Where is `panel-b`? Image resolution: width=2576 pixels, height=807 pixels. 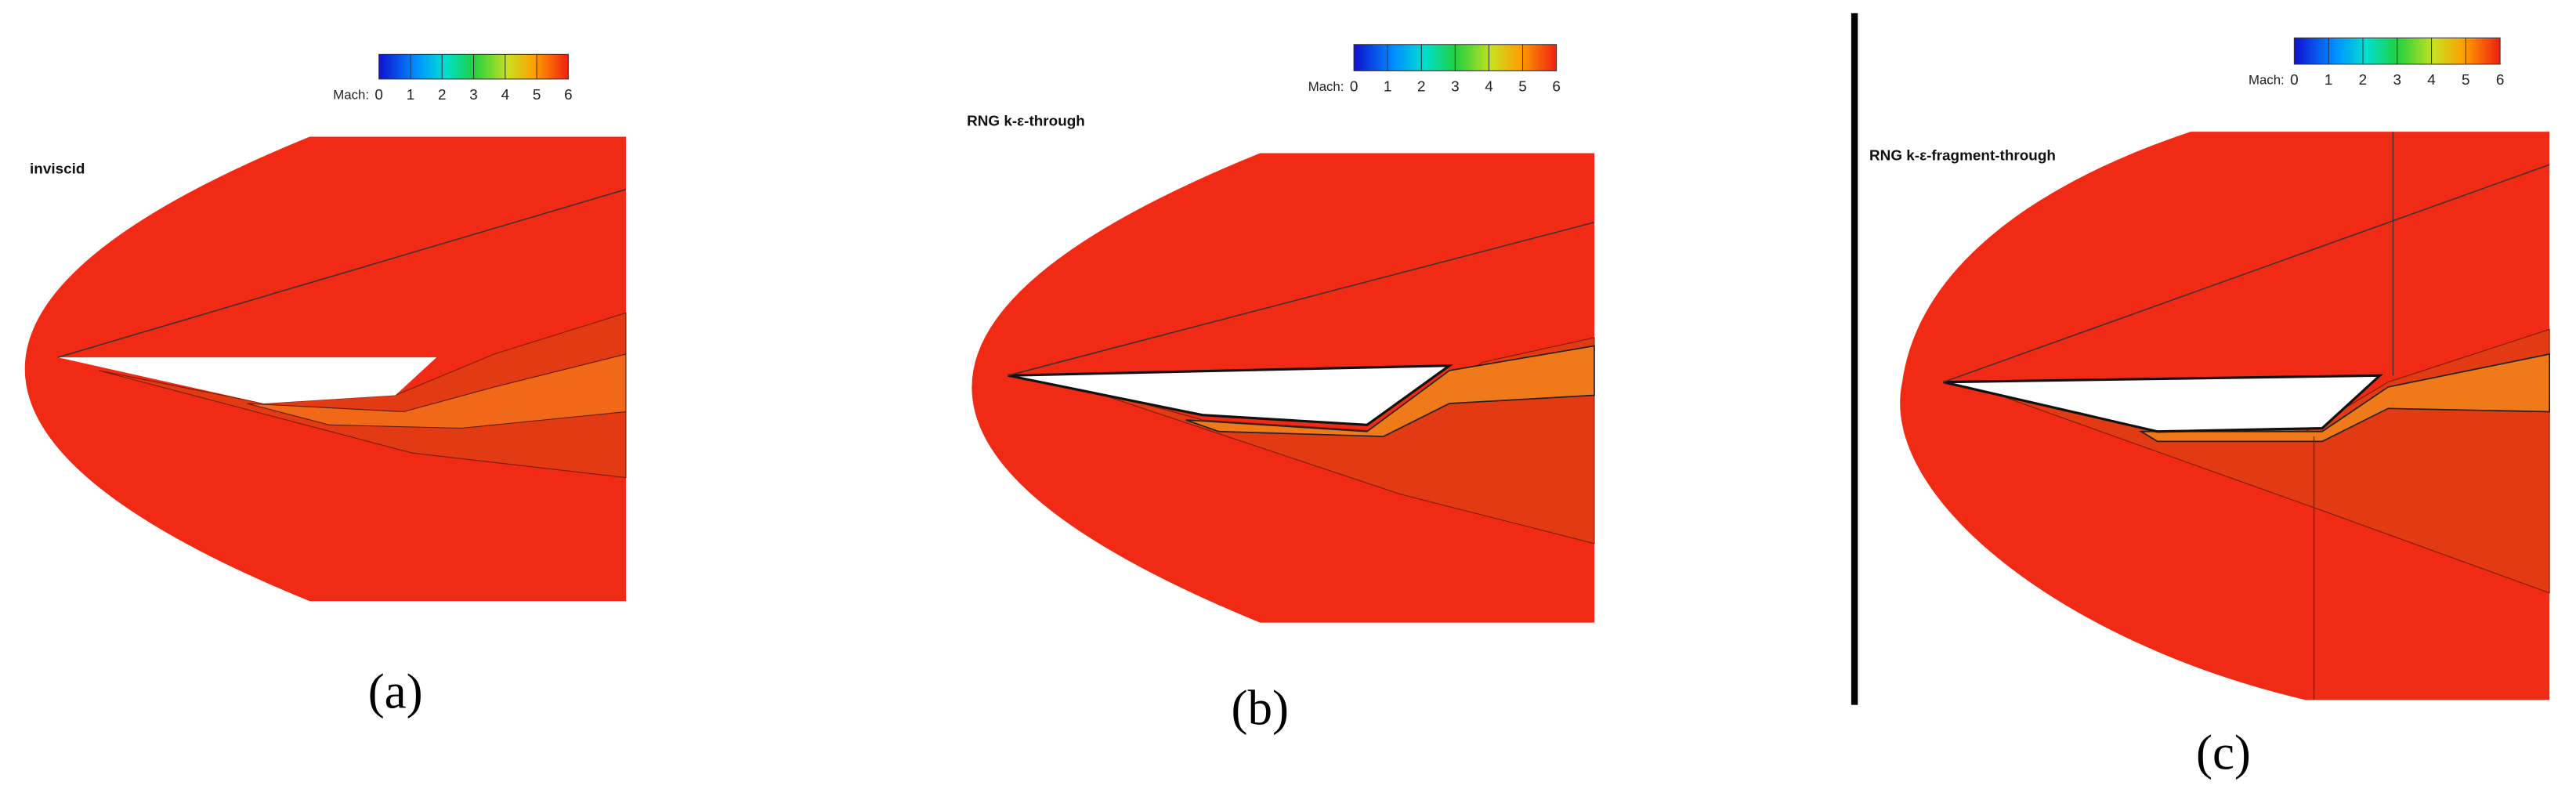 panel-b is located at coordinates (1283, 388).